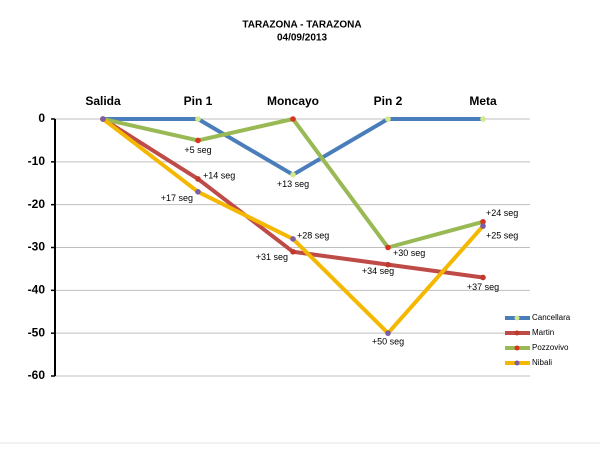 This screenshot has width=600, height=450. What do you see at coordinates (103, 101) in the screenshot?
I see `x-tick-label: Salida` at bounding box center [103, 101].